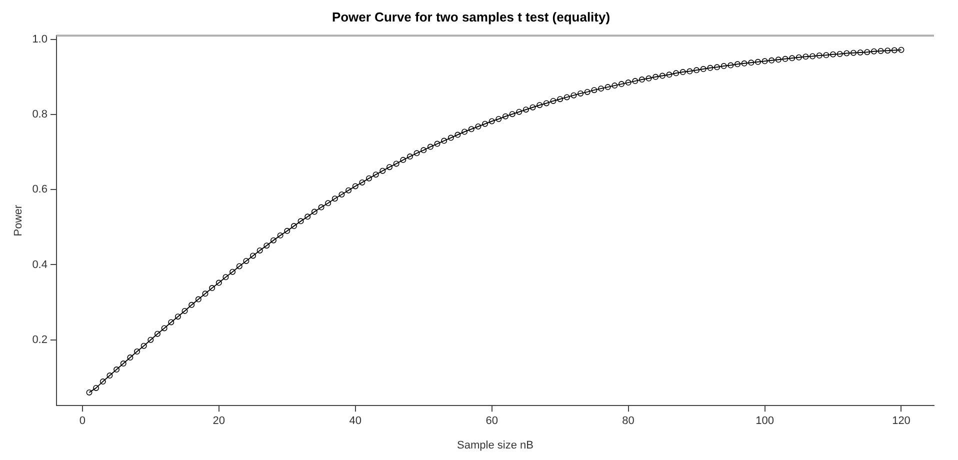 This screenshot has height=460, width=958. What do you see at coordinates (40, 340) in the screenshot?
I see `y-tick-label: 0.2` at bounding box center [40, 340].